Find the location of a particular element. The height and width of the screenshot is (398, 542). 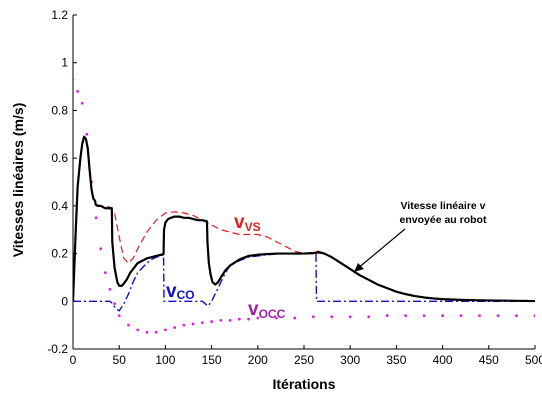

x-tick-label: 50 is located at coordinates (120, 360).